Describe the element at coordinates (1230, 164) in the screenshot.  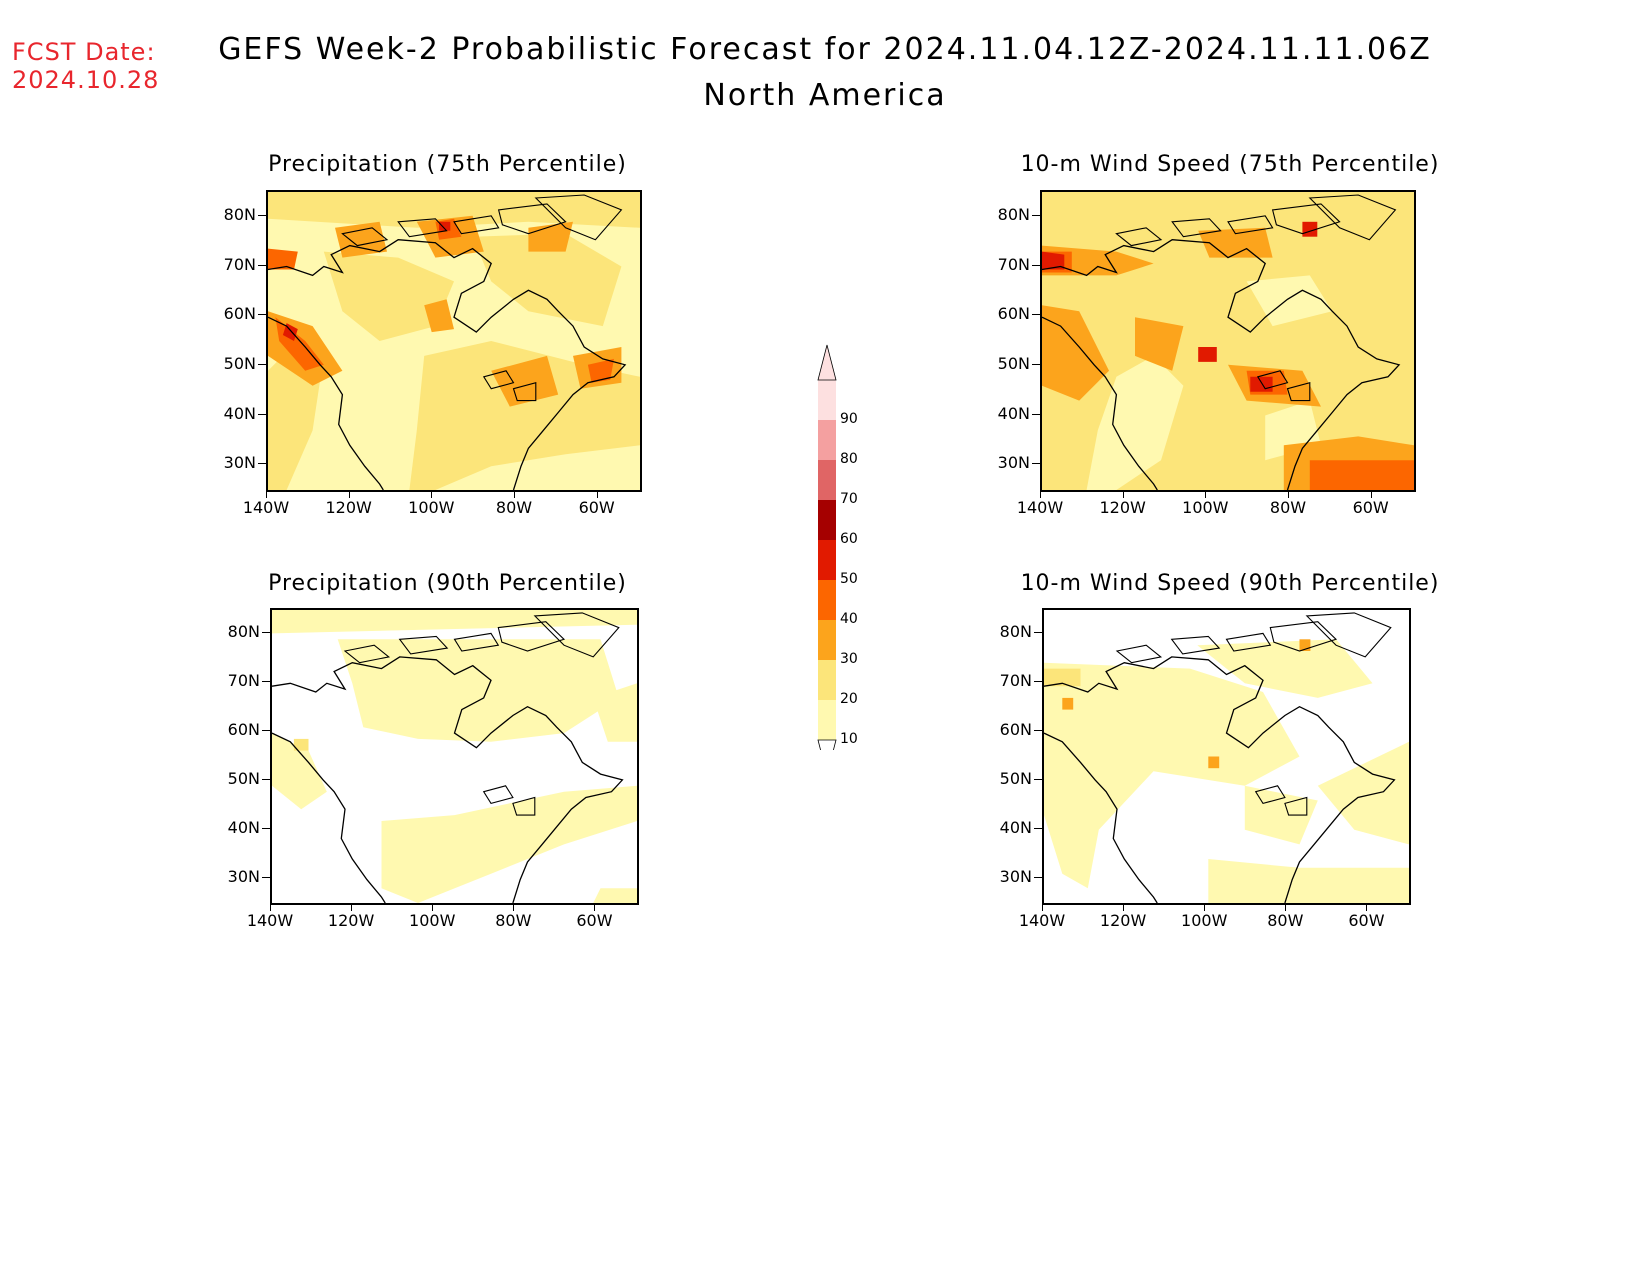
I see `panel-title-wind75: 10-m Wind Speed (75th Percentile)` at that location.